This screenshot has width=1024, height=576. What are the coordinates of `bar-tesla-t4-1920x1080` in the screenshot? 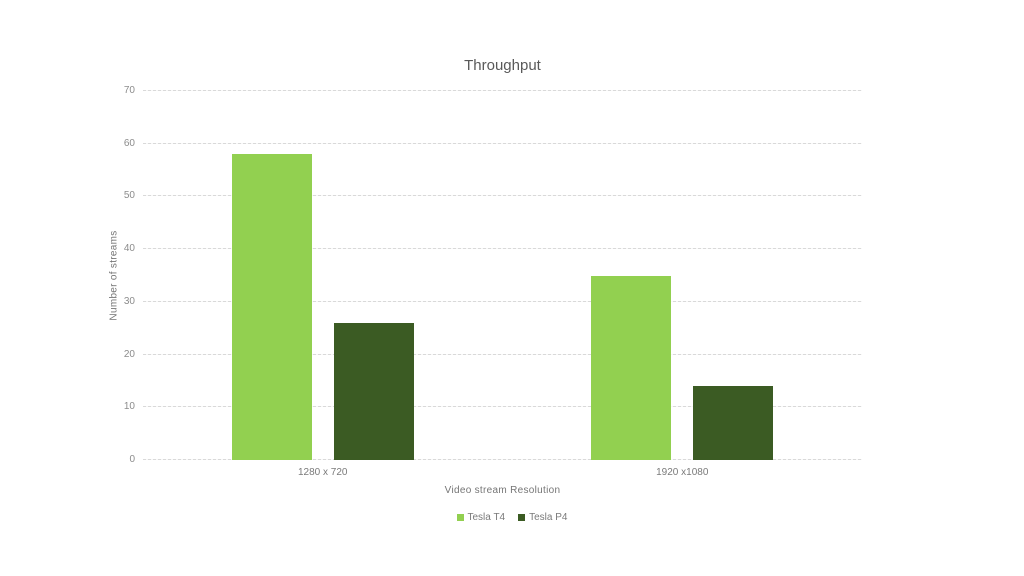 It's located at (631, 367).